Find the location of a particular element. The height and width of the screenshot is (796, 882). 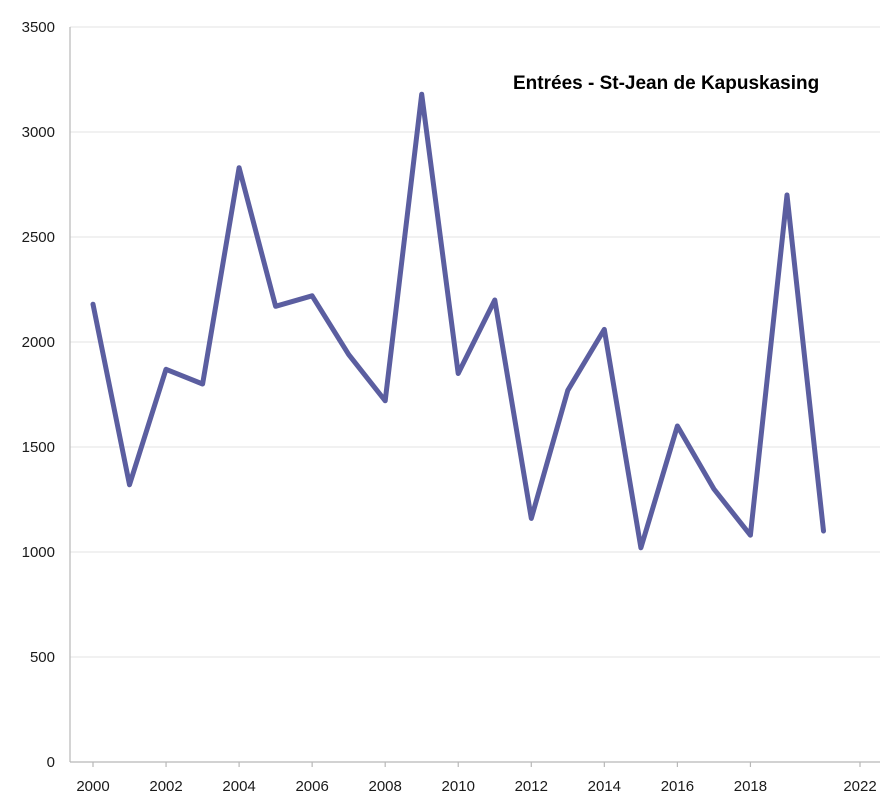

y-tick-labels: 0 500 1000 1500 2000 2500 3000 3500 is located at coordinates (38, 395).